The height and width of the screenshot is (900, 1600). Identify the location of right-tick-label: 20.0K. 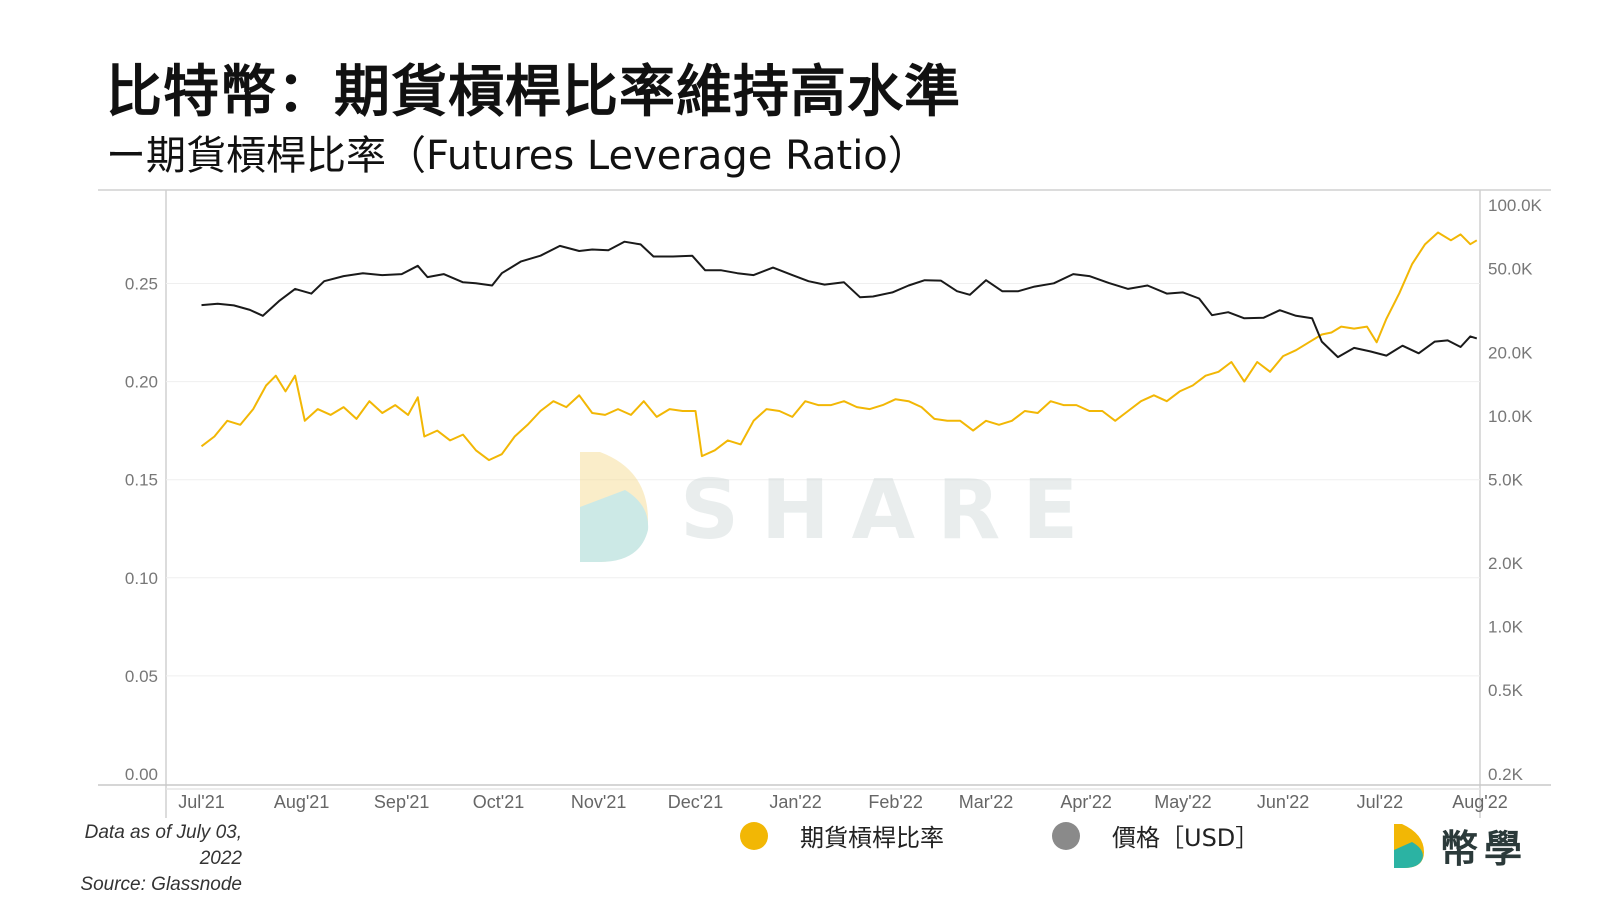
(1510, 352).